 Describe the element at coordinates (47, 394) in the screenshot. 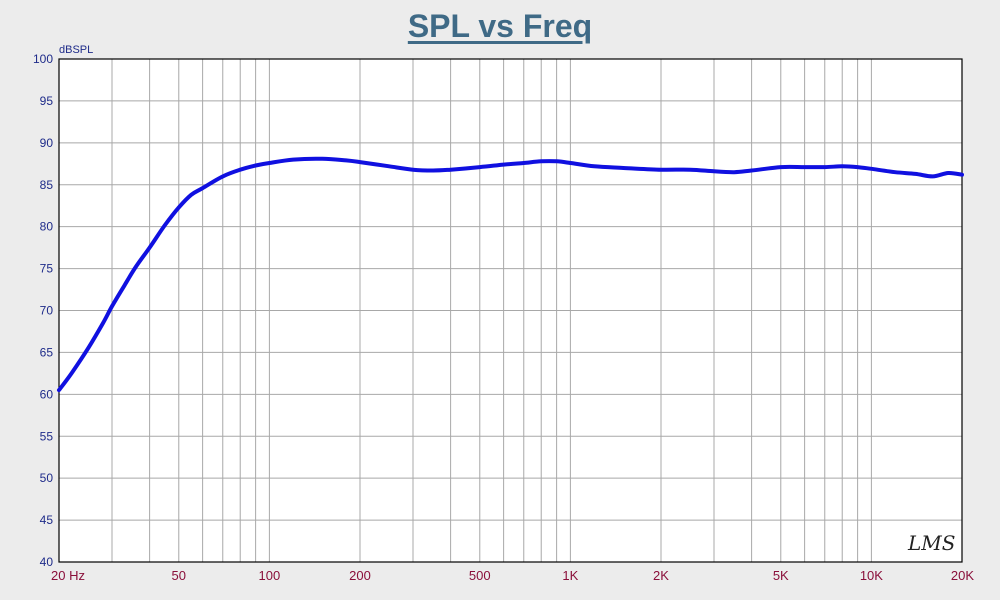

I see `y-tick-label: 60` at that location.